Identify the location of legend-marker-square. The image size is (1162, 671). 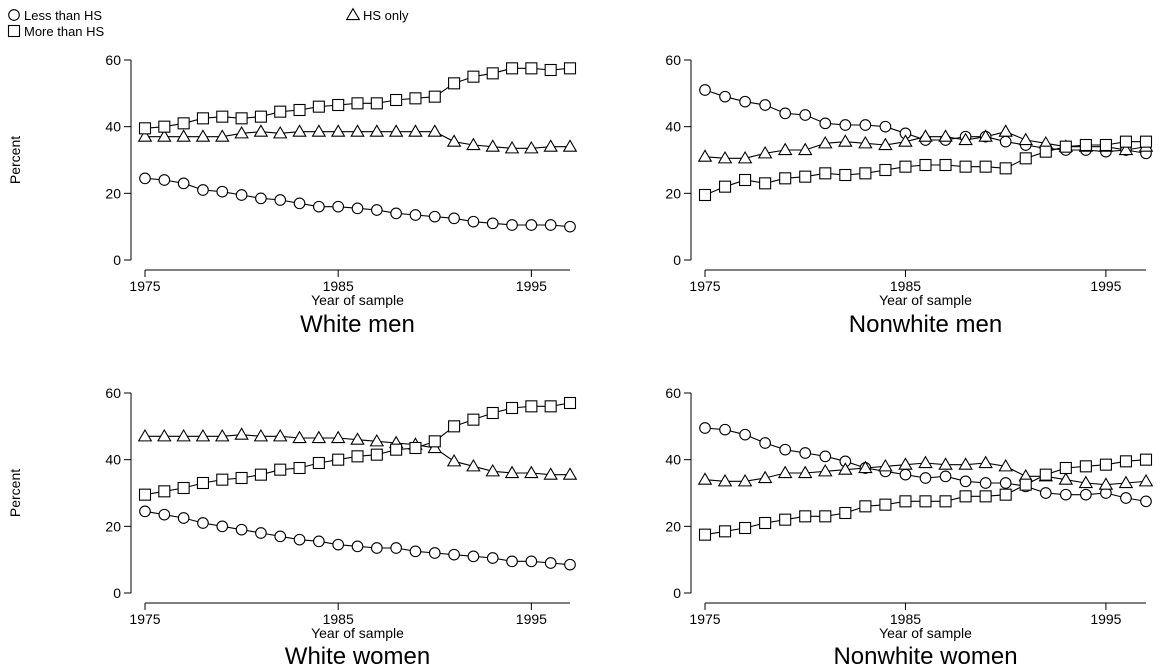
(14, 31).